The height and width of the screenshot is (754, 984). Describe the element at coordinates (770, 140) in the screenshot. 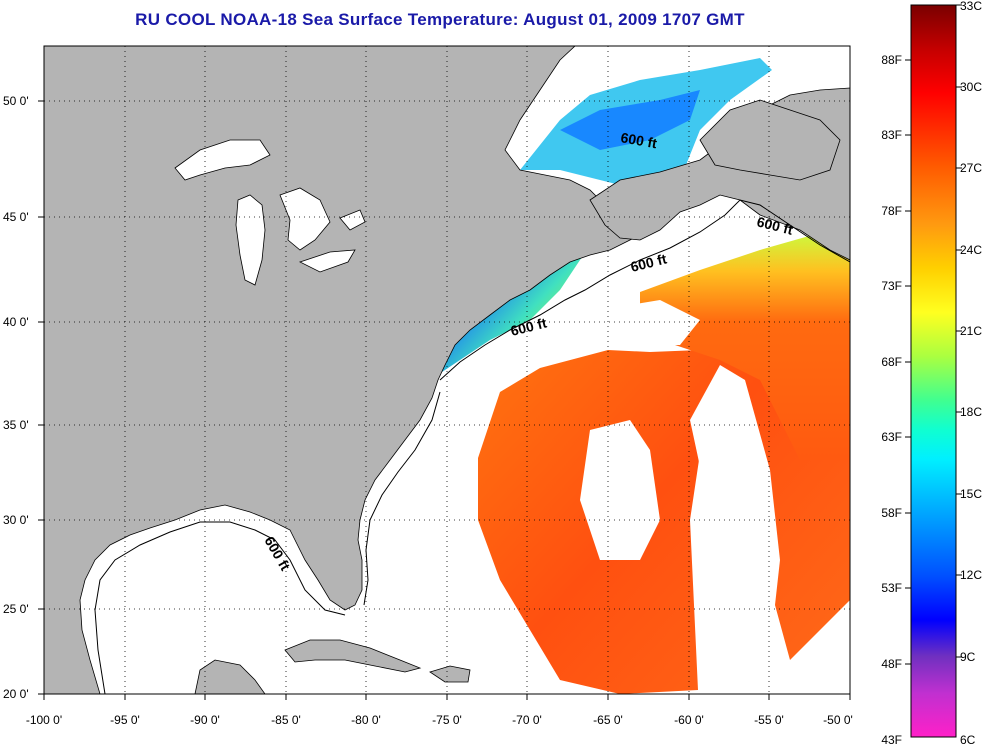

I see `land-newfoundland` at that location.